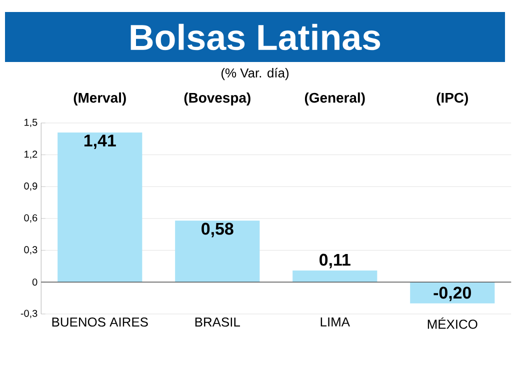  Describe the element at coordinates (100, 322) in the screenshot. I see `x-tick-label: BUENOS AIRES` at that location.